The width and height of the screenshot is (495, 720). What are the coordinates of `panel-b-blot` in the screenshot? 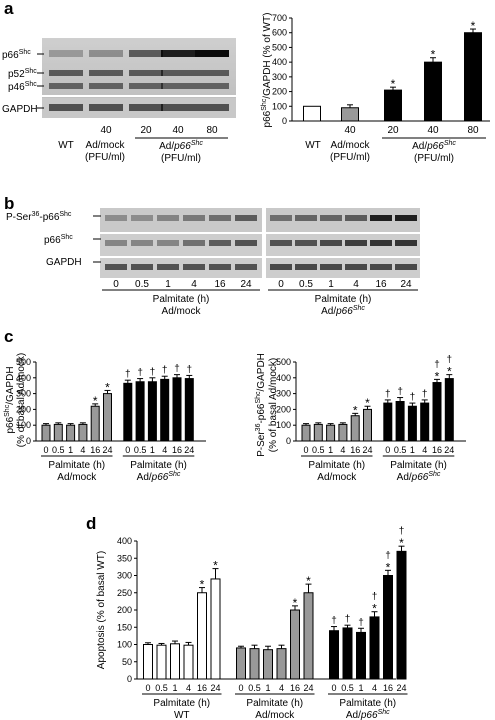 It's located at (260, 243).